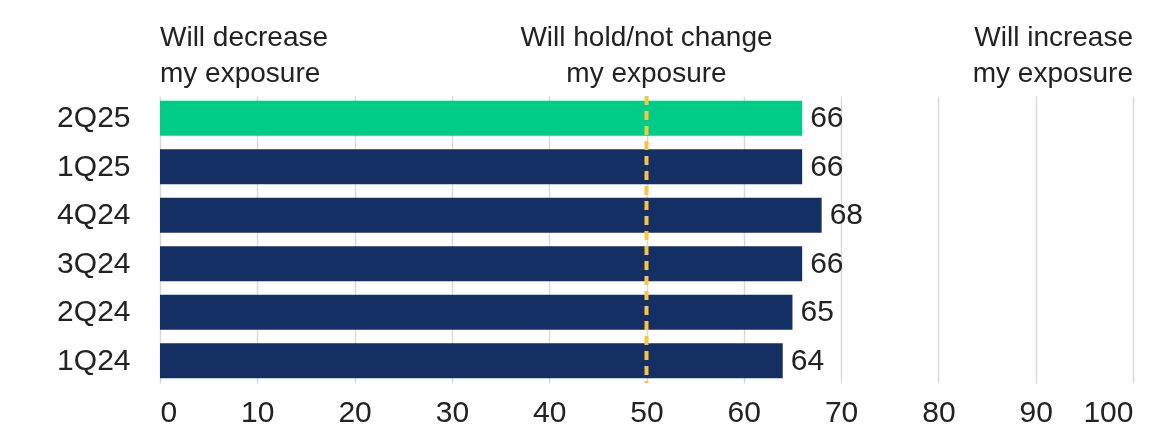  What do you see at coordinates (1036, 411) in the screenshot?
I see `x-tick-label: 90` at bounding box center [1036, 411].